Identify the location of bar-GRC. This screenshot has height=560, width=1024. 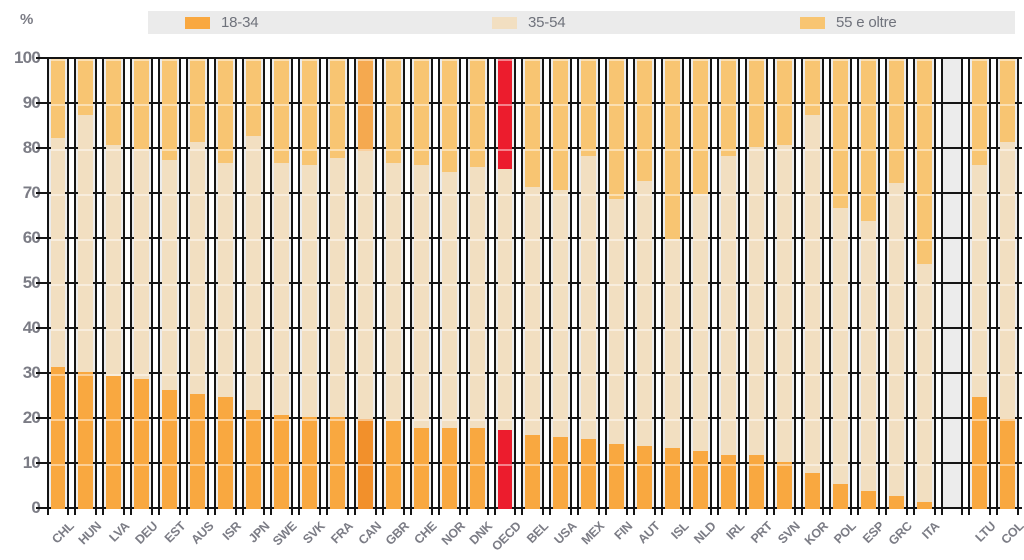
(896, 284).